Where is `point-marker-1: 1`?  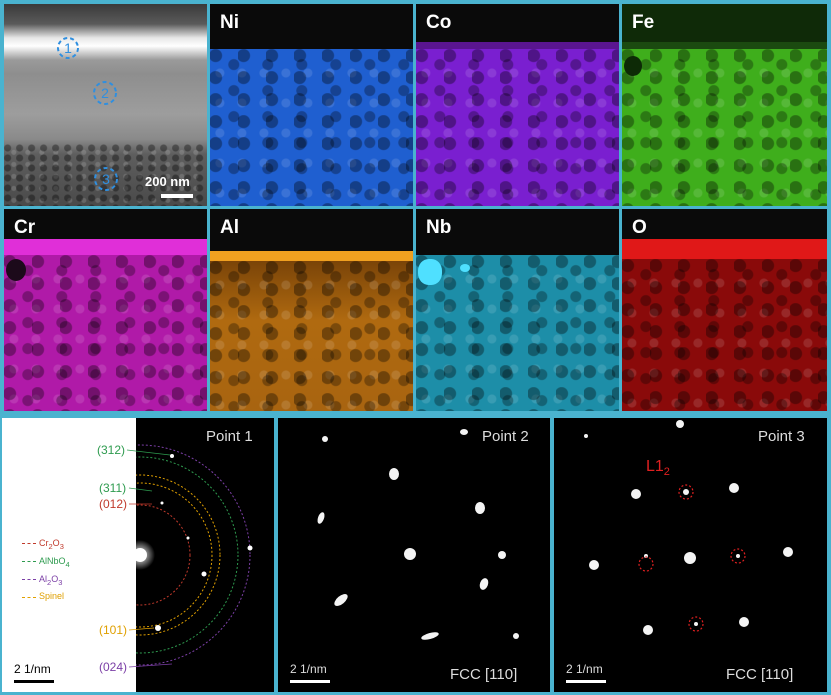
point-marker-1: 1 is located at coordinates (68, 48).